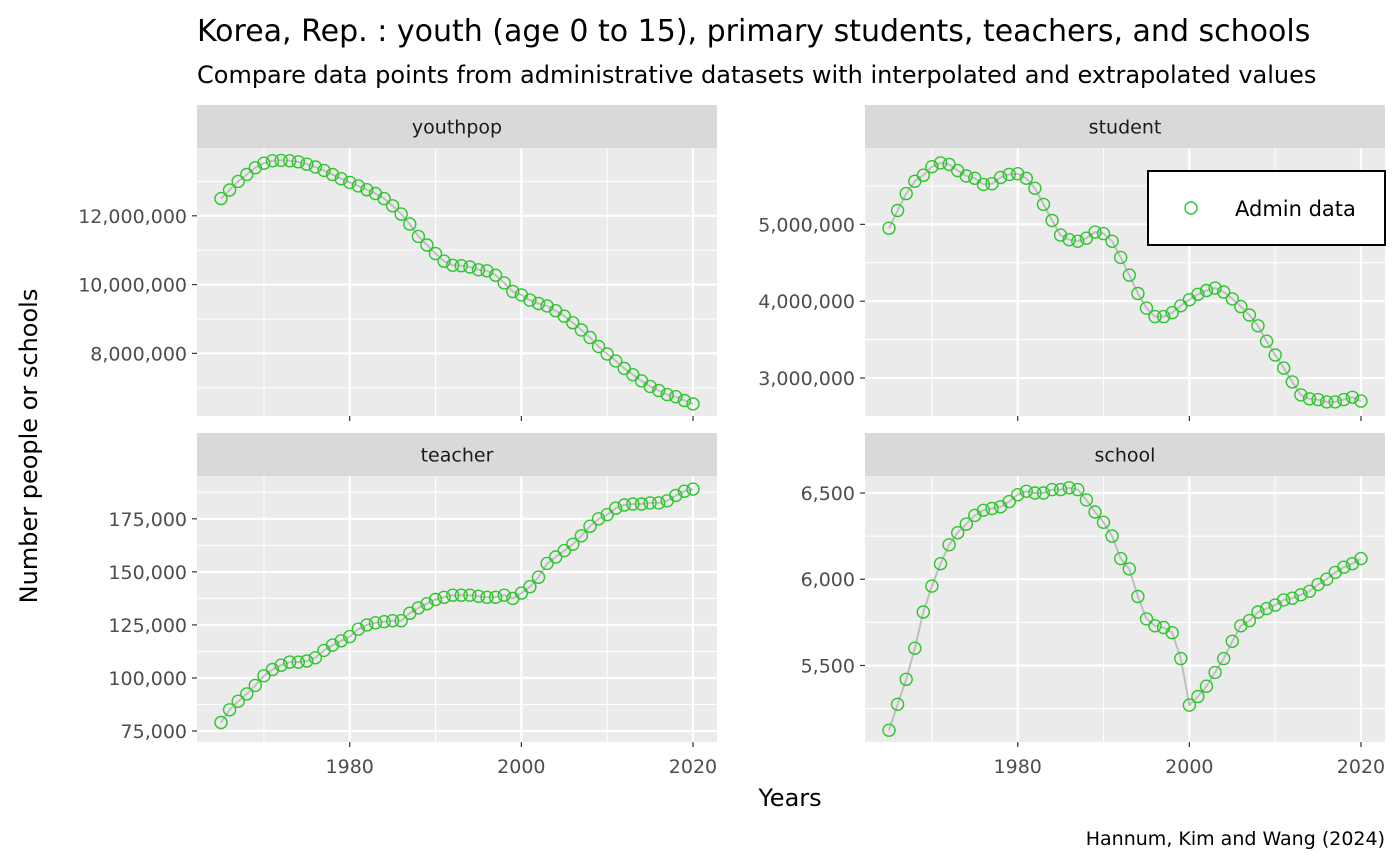 The height and width of the screenshot is (865, 1400). What do you see at coordinates (806, 379) in the screenshot?
I see `y-tick-label: 3,000,000` at bounding box center [806, 379].